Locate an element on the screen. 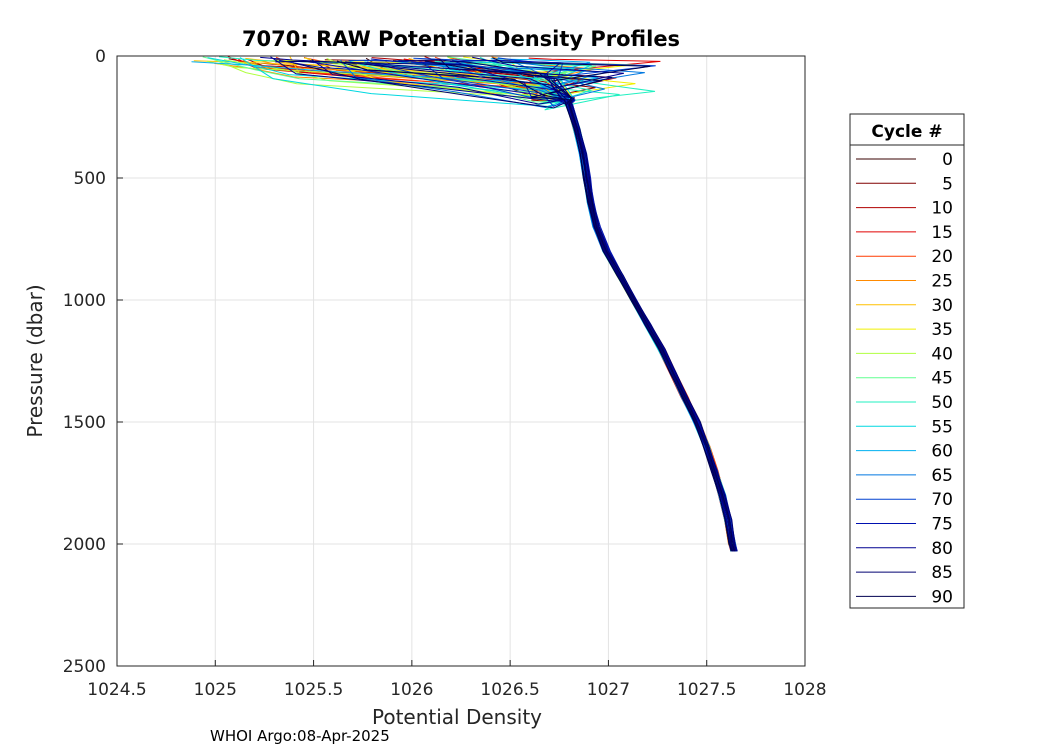 This screenshot has height=750, width=1050. legend-label: 70 is located at coordinates (942, 500).